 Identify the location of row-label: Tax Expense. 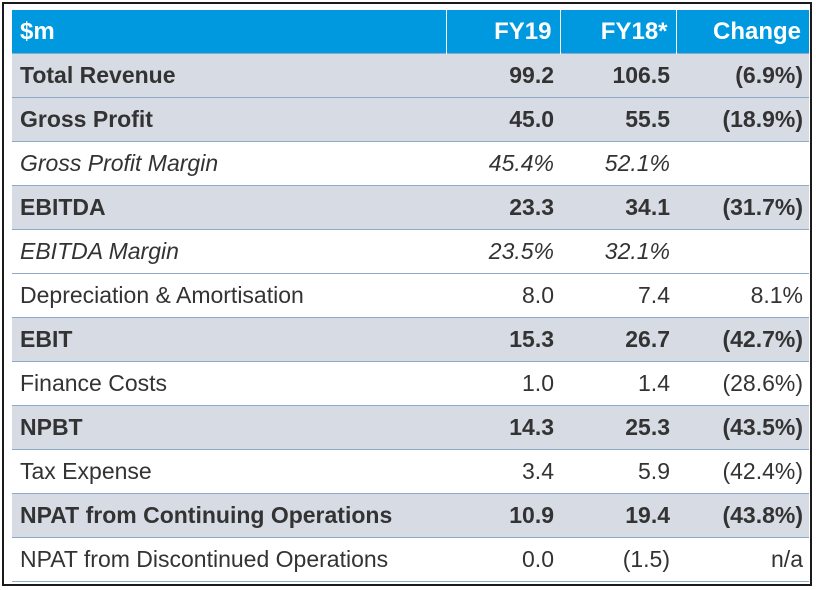
(229, 471).